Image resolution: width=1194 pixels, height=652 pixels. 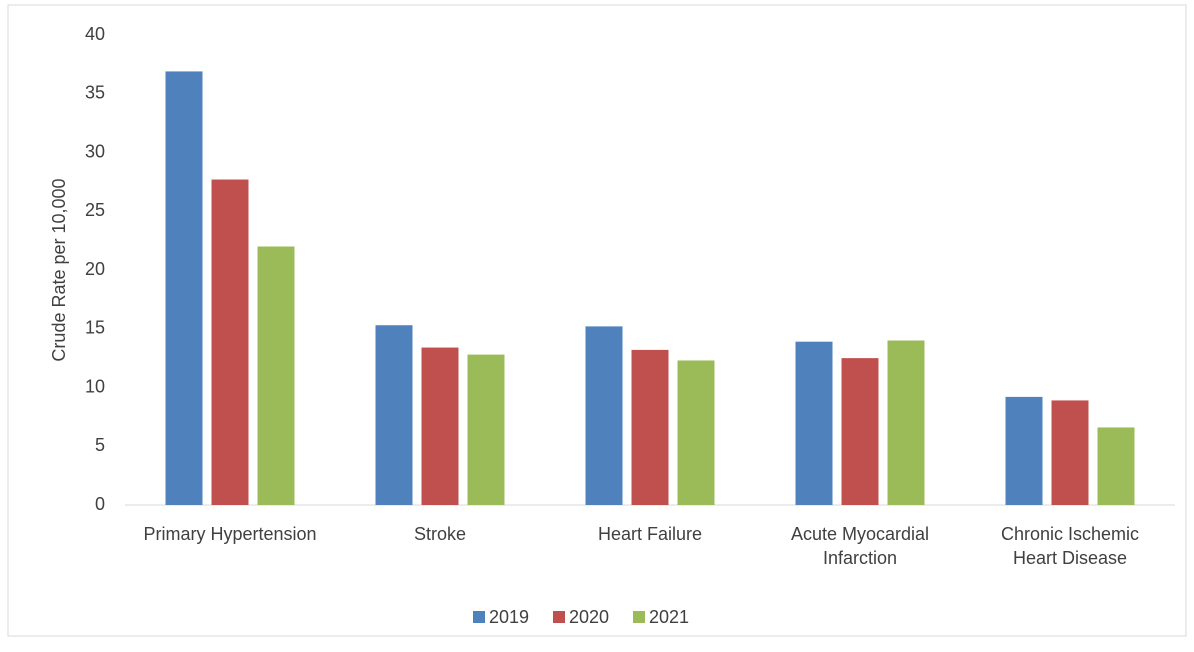 I want to click on x-tick-label: Acute Myocardial Infarction, so click(x=860, y=546).